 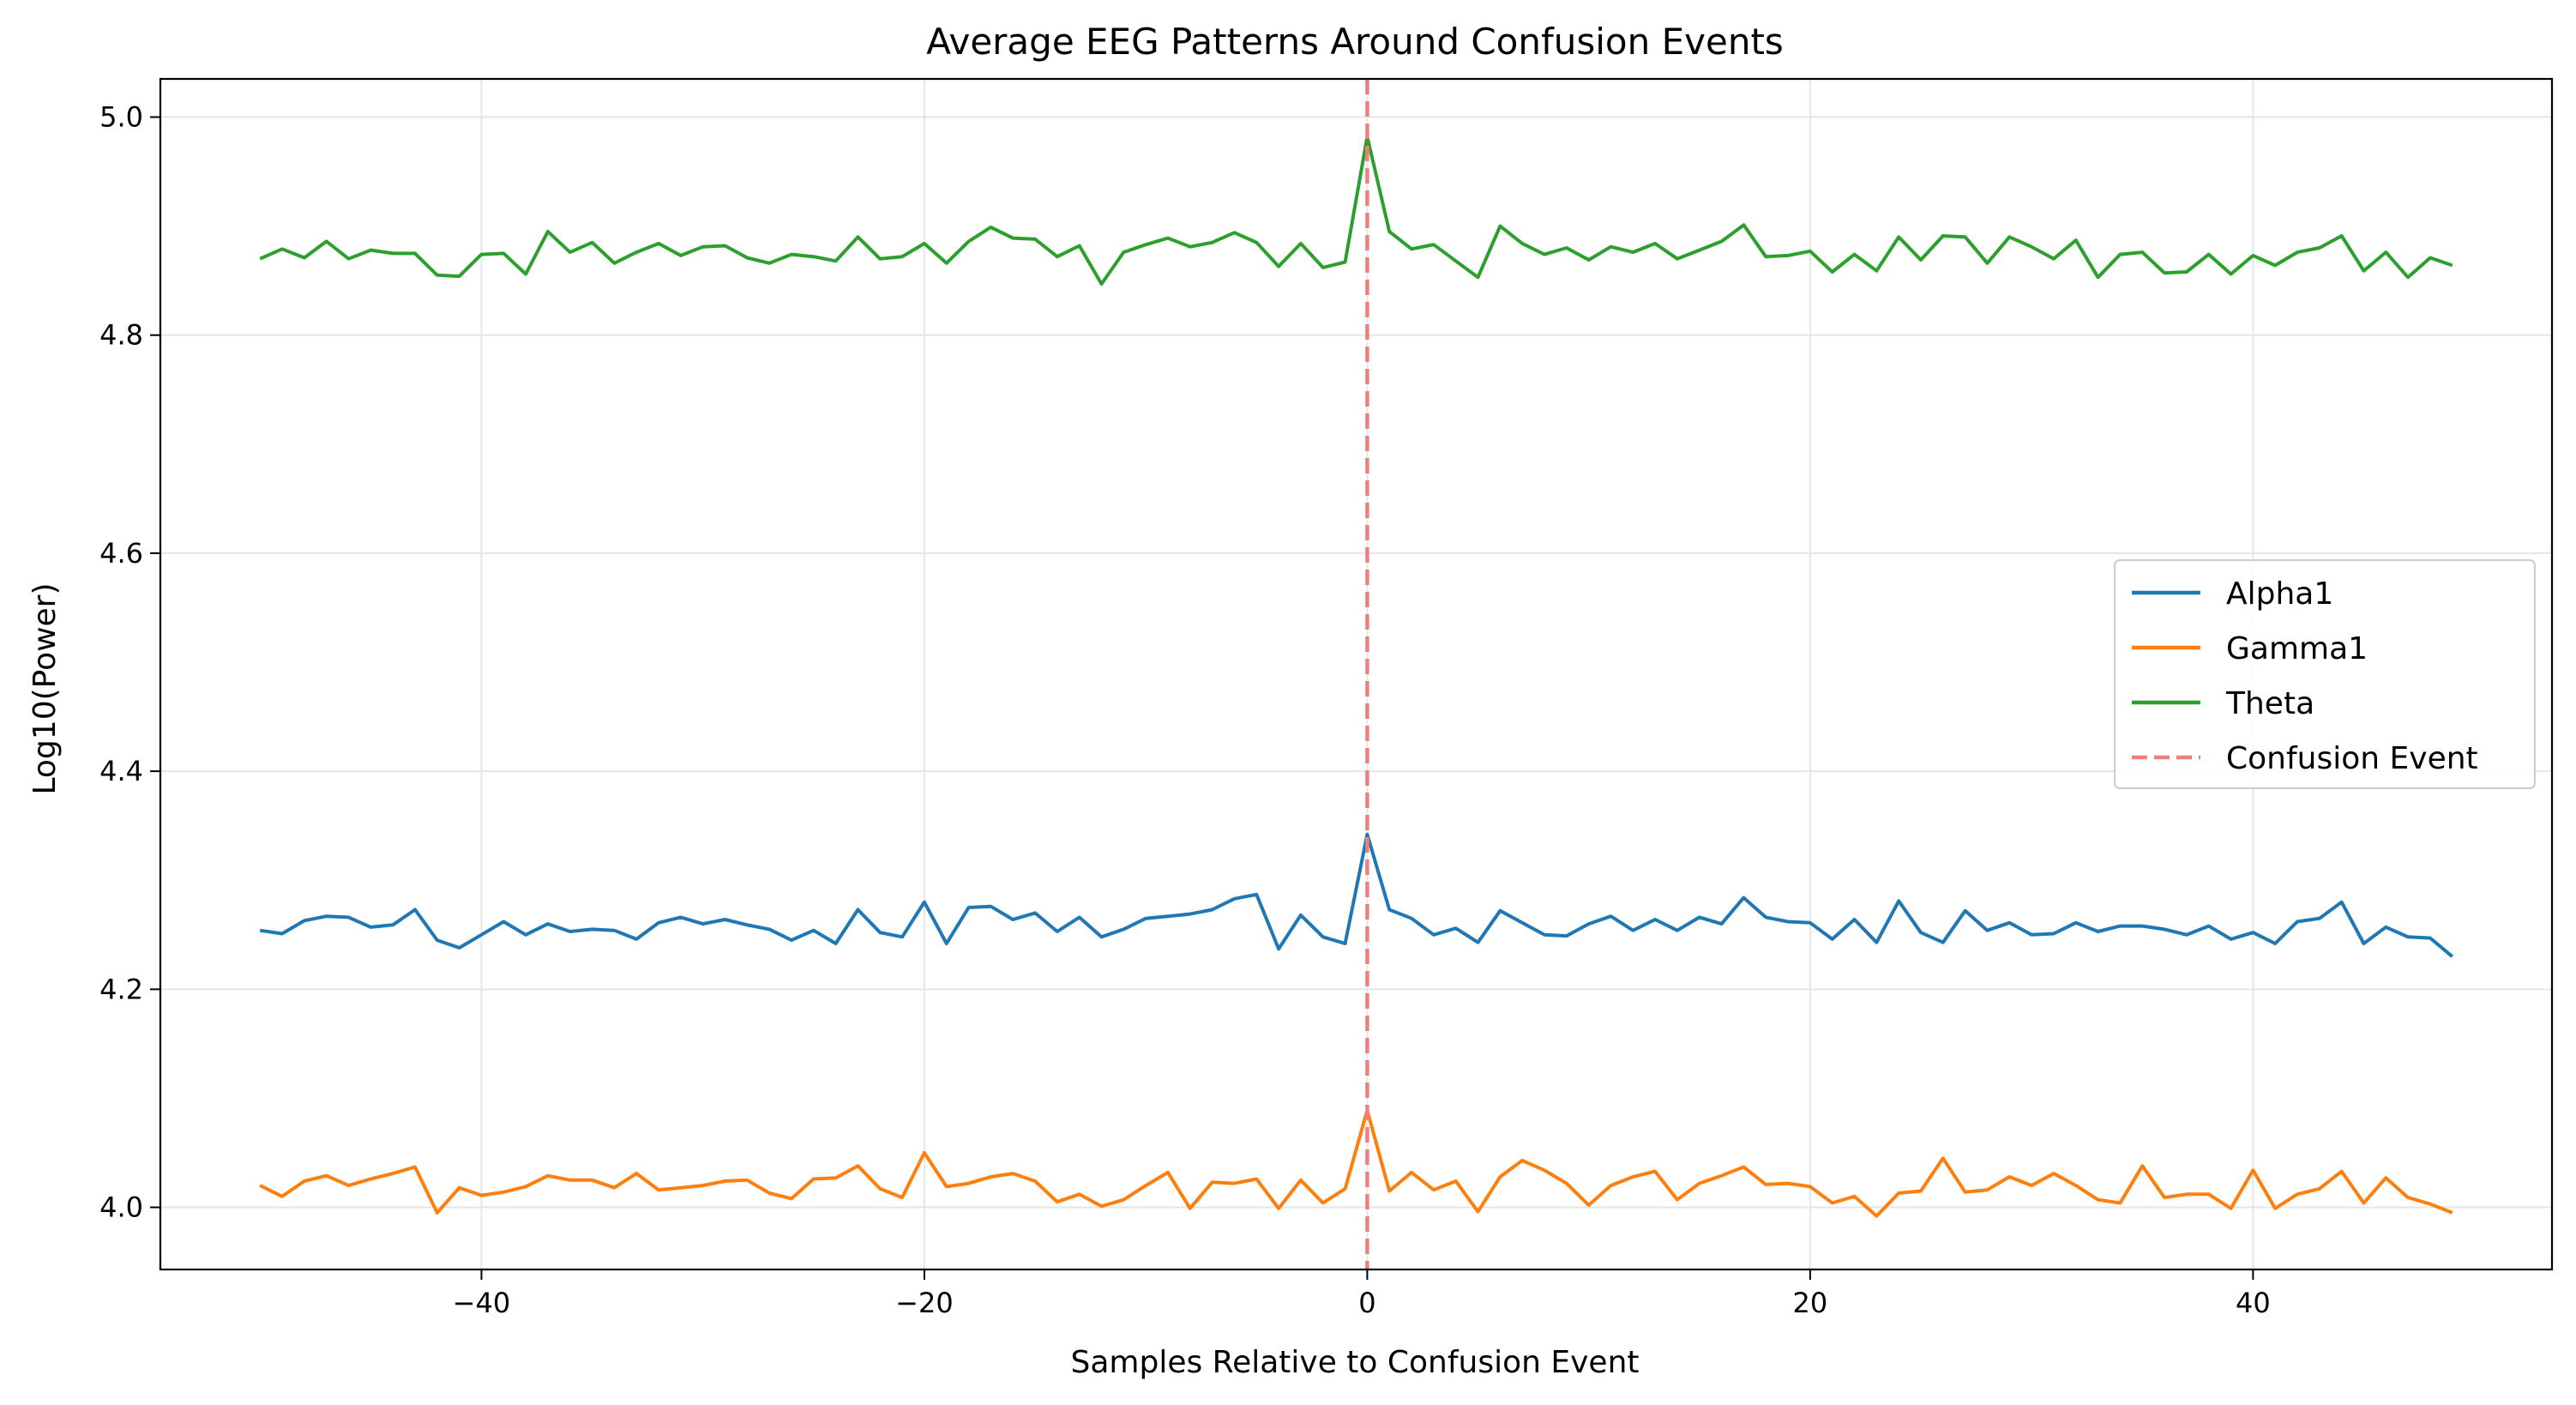 What do you see at coordinates (1356, 1163) in the screenshot?
I see `series-line-gamma1` at bounding box center [1356, 1163].